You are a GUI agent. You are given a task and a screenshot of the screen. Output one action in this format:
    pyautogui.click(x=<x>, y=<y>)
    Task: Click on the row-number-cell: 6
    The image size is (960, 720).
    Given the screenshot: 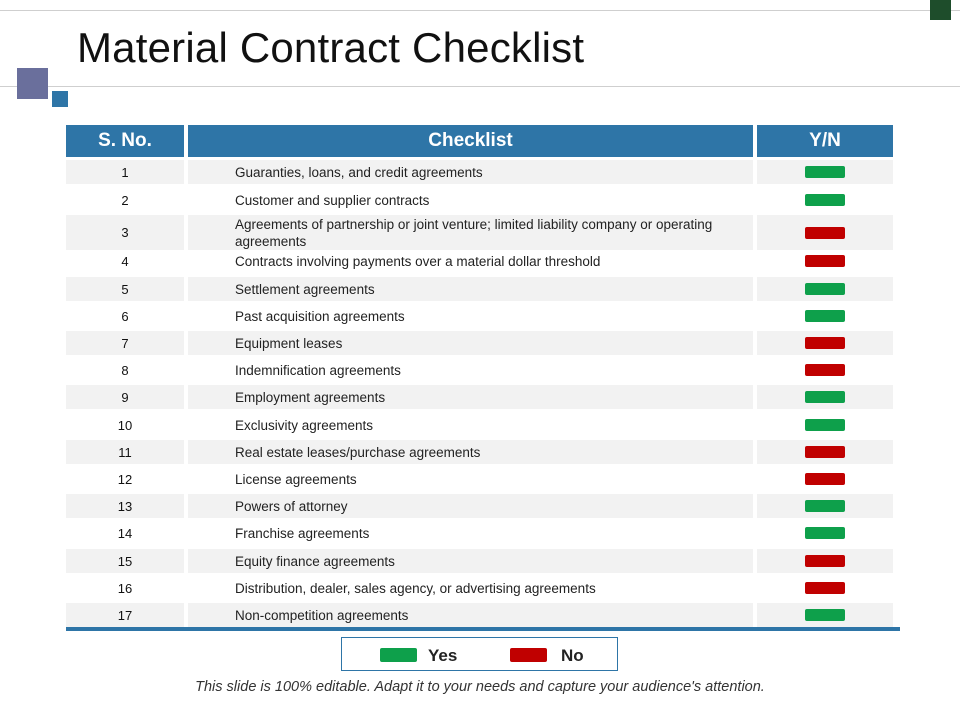 What is the action you would take?
    pyautogui.click(x=125, y=316)
    